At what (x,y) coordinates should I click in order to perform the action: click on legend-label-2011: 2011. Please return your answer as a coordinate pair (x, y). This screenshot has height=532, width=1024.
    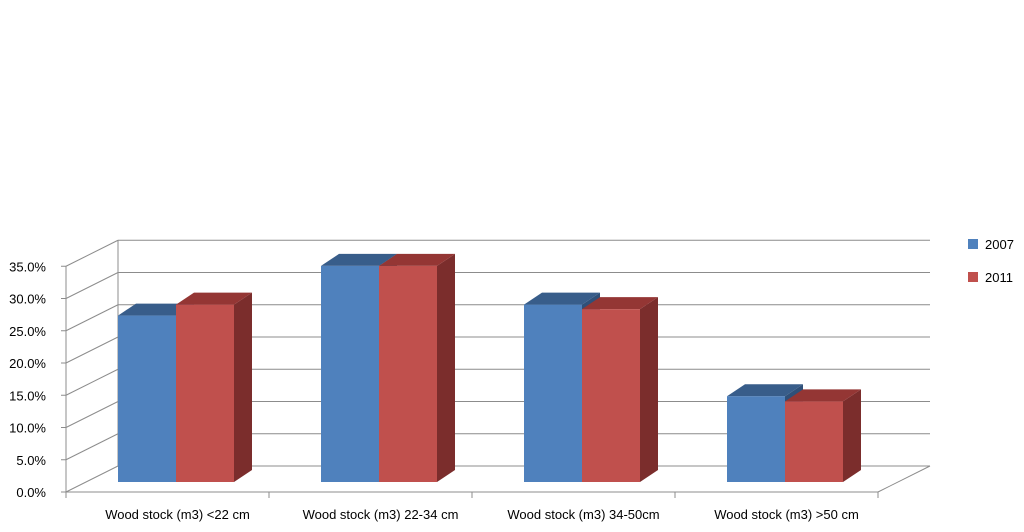
    Looking at the image, I should click on (999, 277).